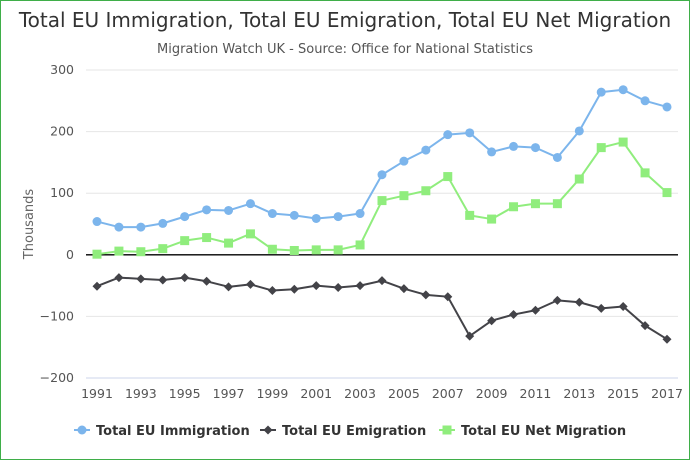  I want to click on legend-item: Total EU Immigration, so click(162, 431).